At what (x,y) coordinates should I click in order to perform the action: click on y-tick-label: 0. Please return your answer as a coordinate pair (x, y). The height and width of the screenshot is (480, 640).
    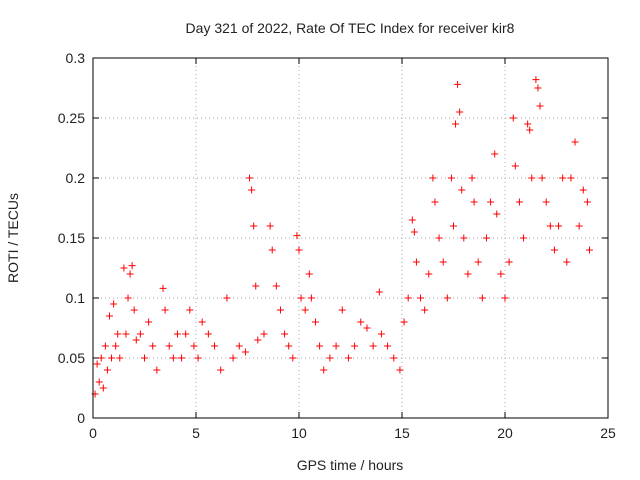
    Looking at the image, I should click on (81, 418).